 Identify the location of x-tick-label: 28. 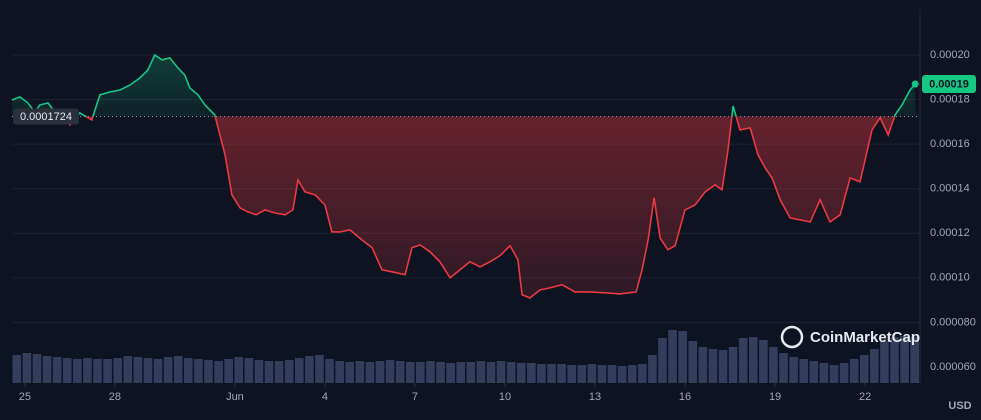
(115, 397).